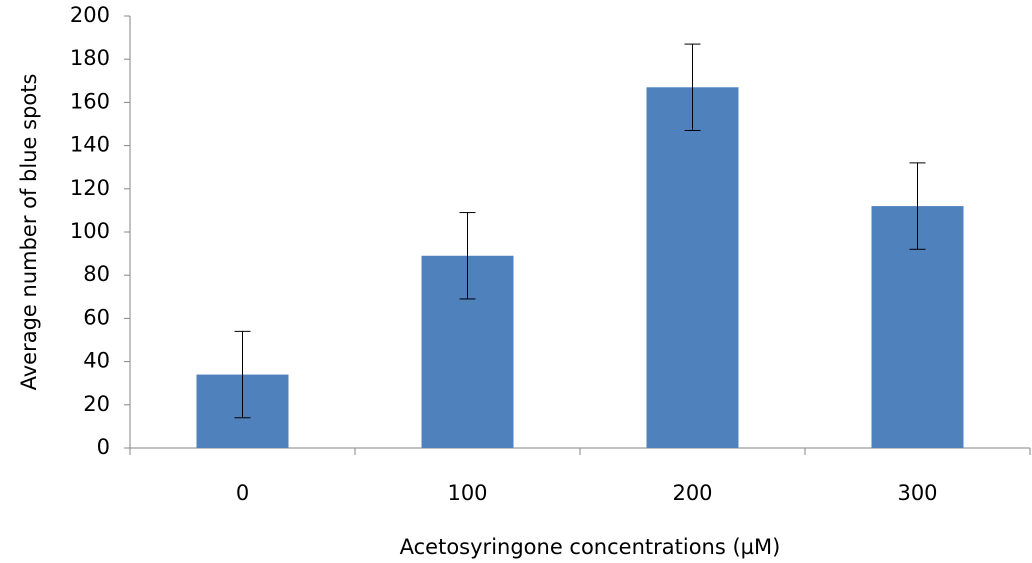 The width and height of the screenshot is (1032, 563). I want to click on y-tick-label: 0, so click(103, 447).